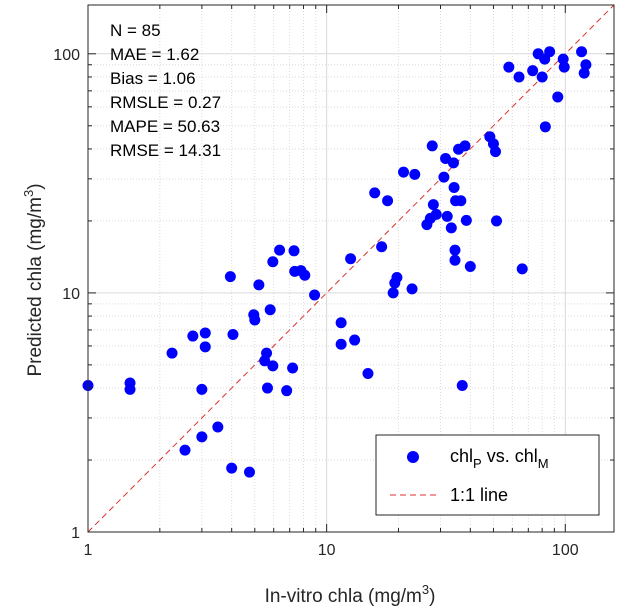 The width and height of the screenshot is (619, 611). Describe the element at coordinates (35, 287) in the screenshot. I see `y-axis-label-text: Predicted chla (mg/m` at that location.